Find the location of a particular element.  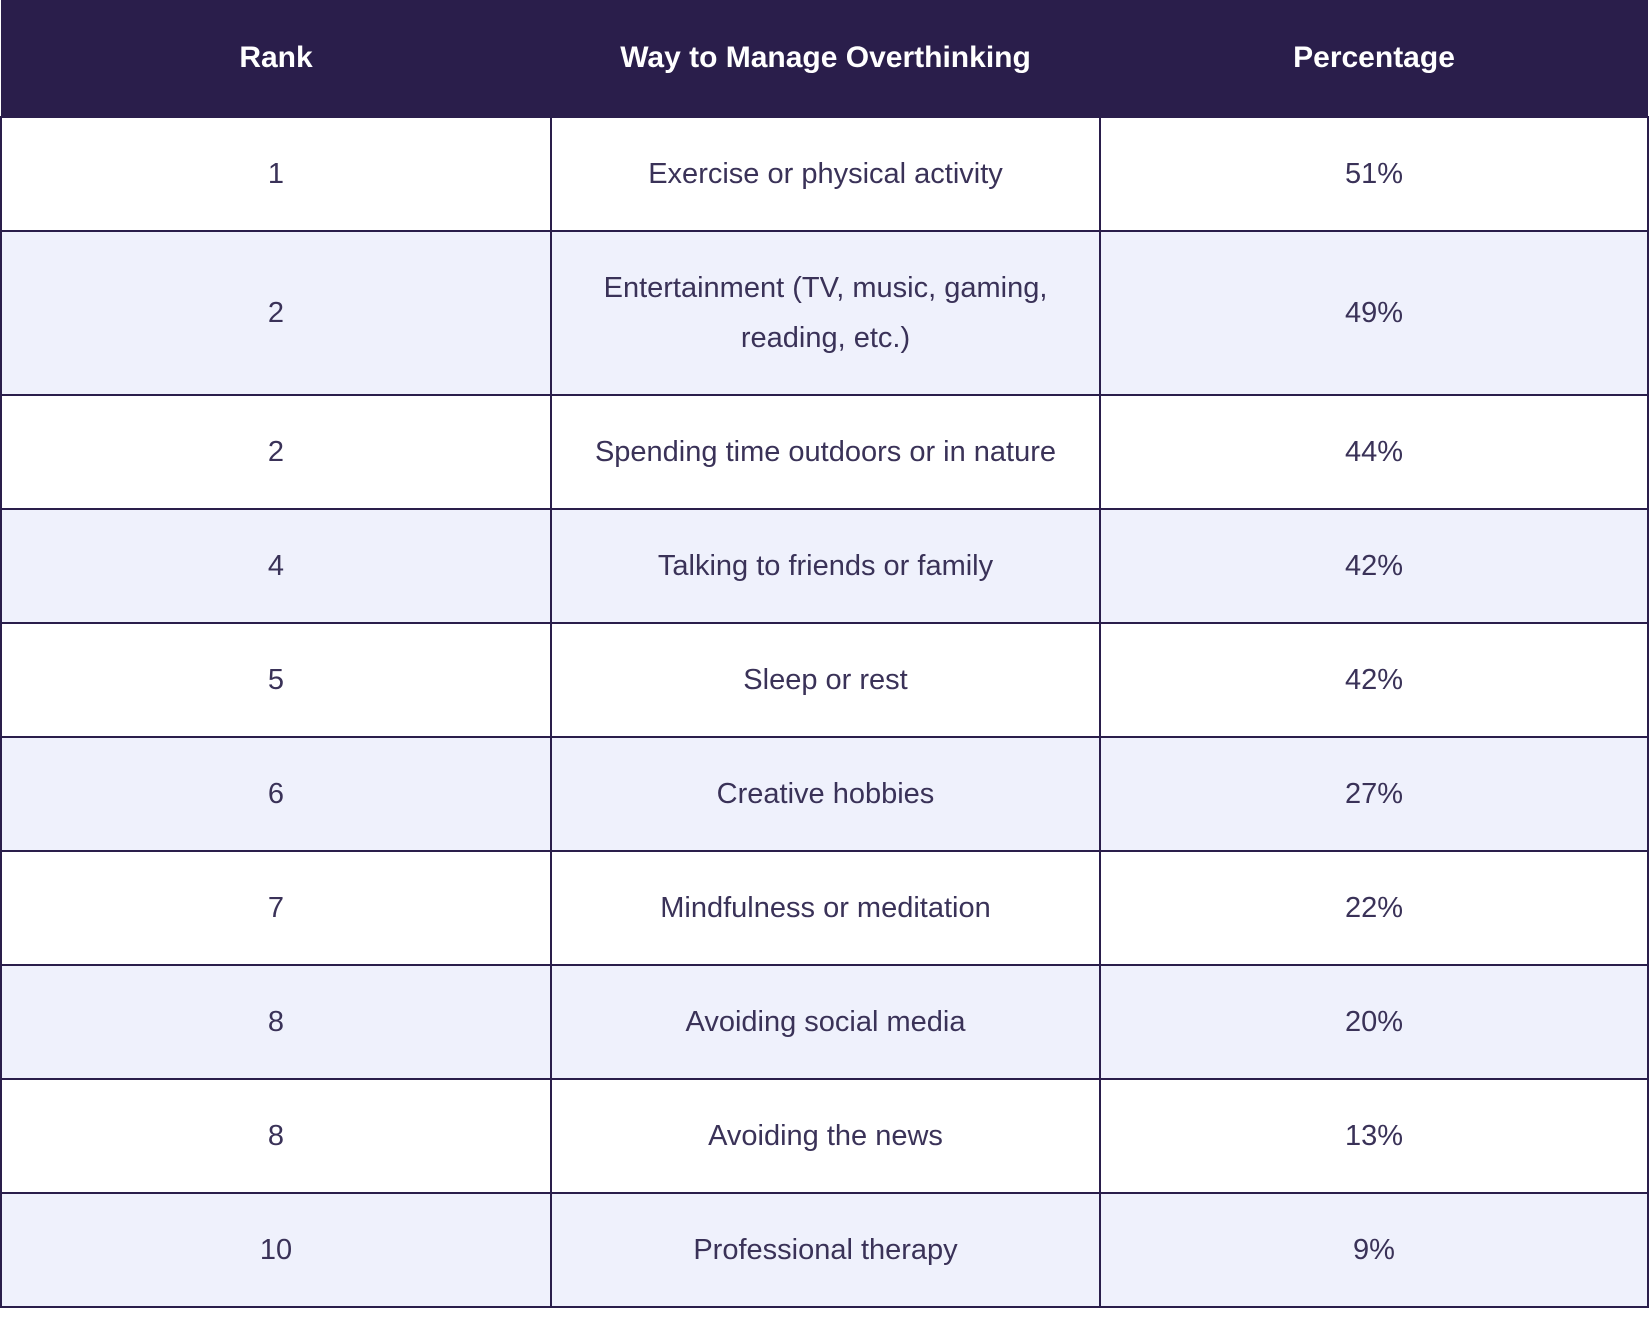

header-way: Way to Manage Overthinking is located at coordinates (825, 58).